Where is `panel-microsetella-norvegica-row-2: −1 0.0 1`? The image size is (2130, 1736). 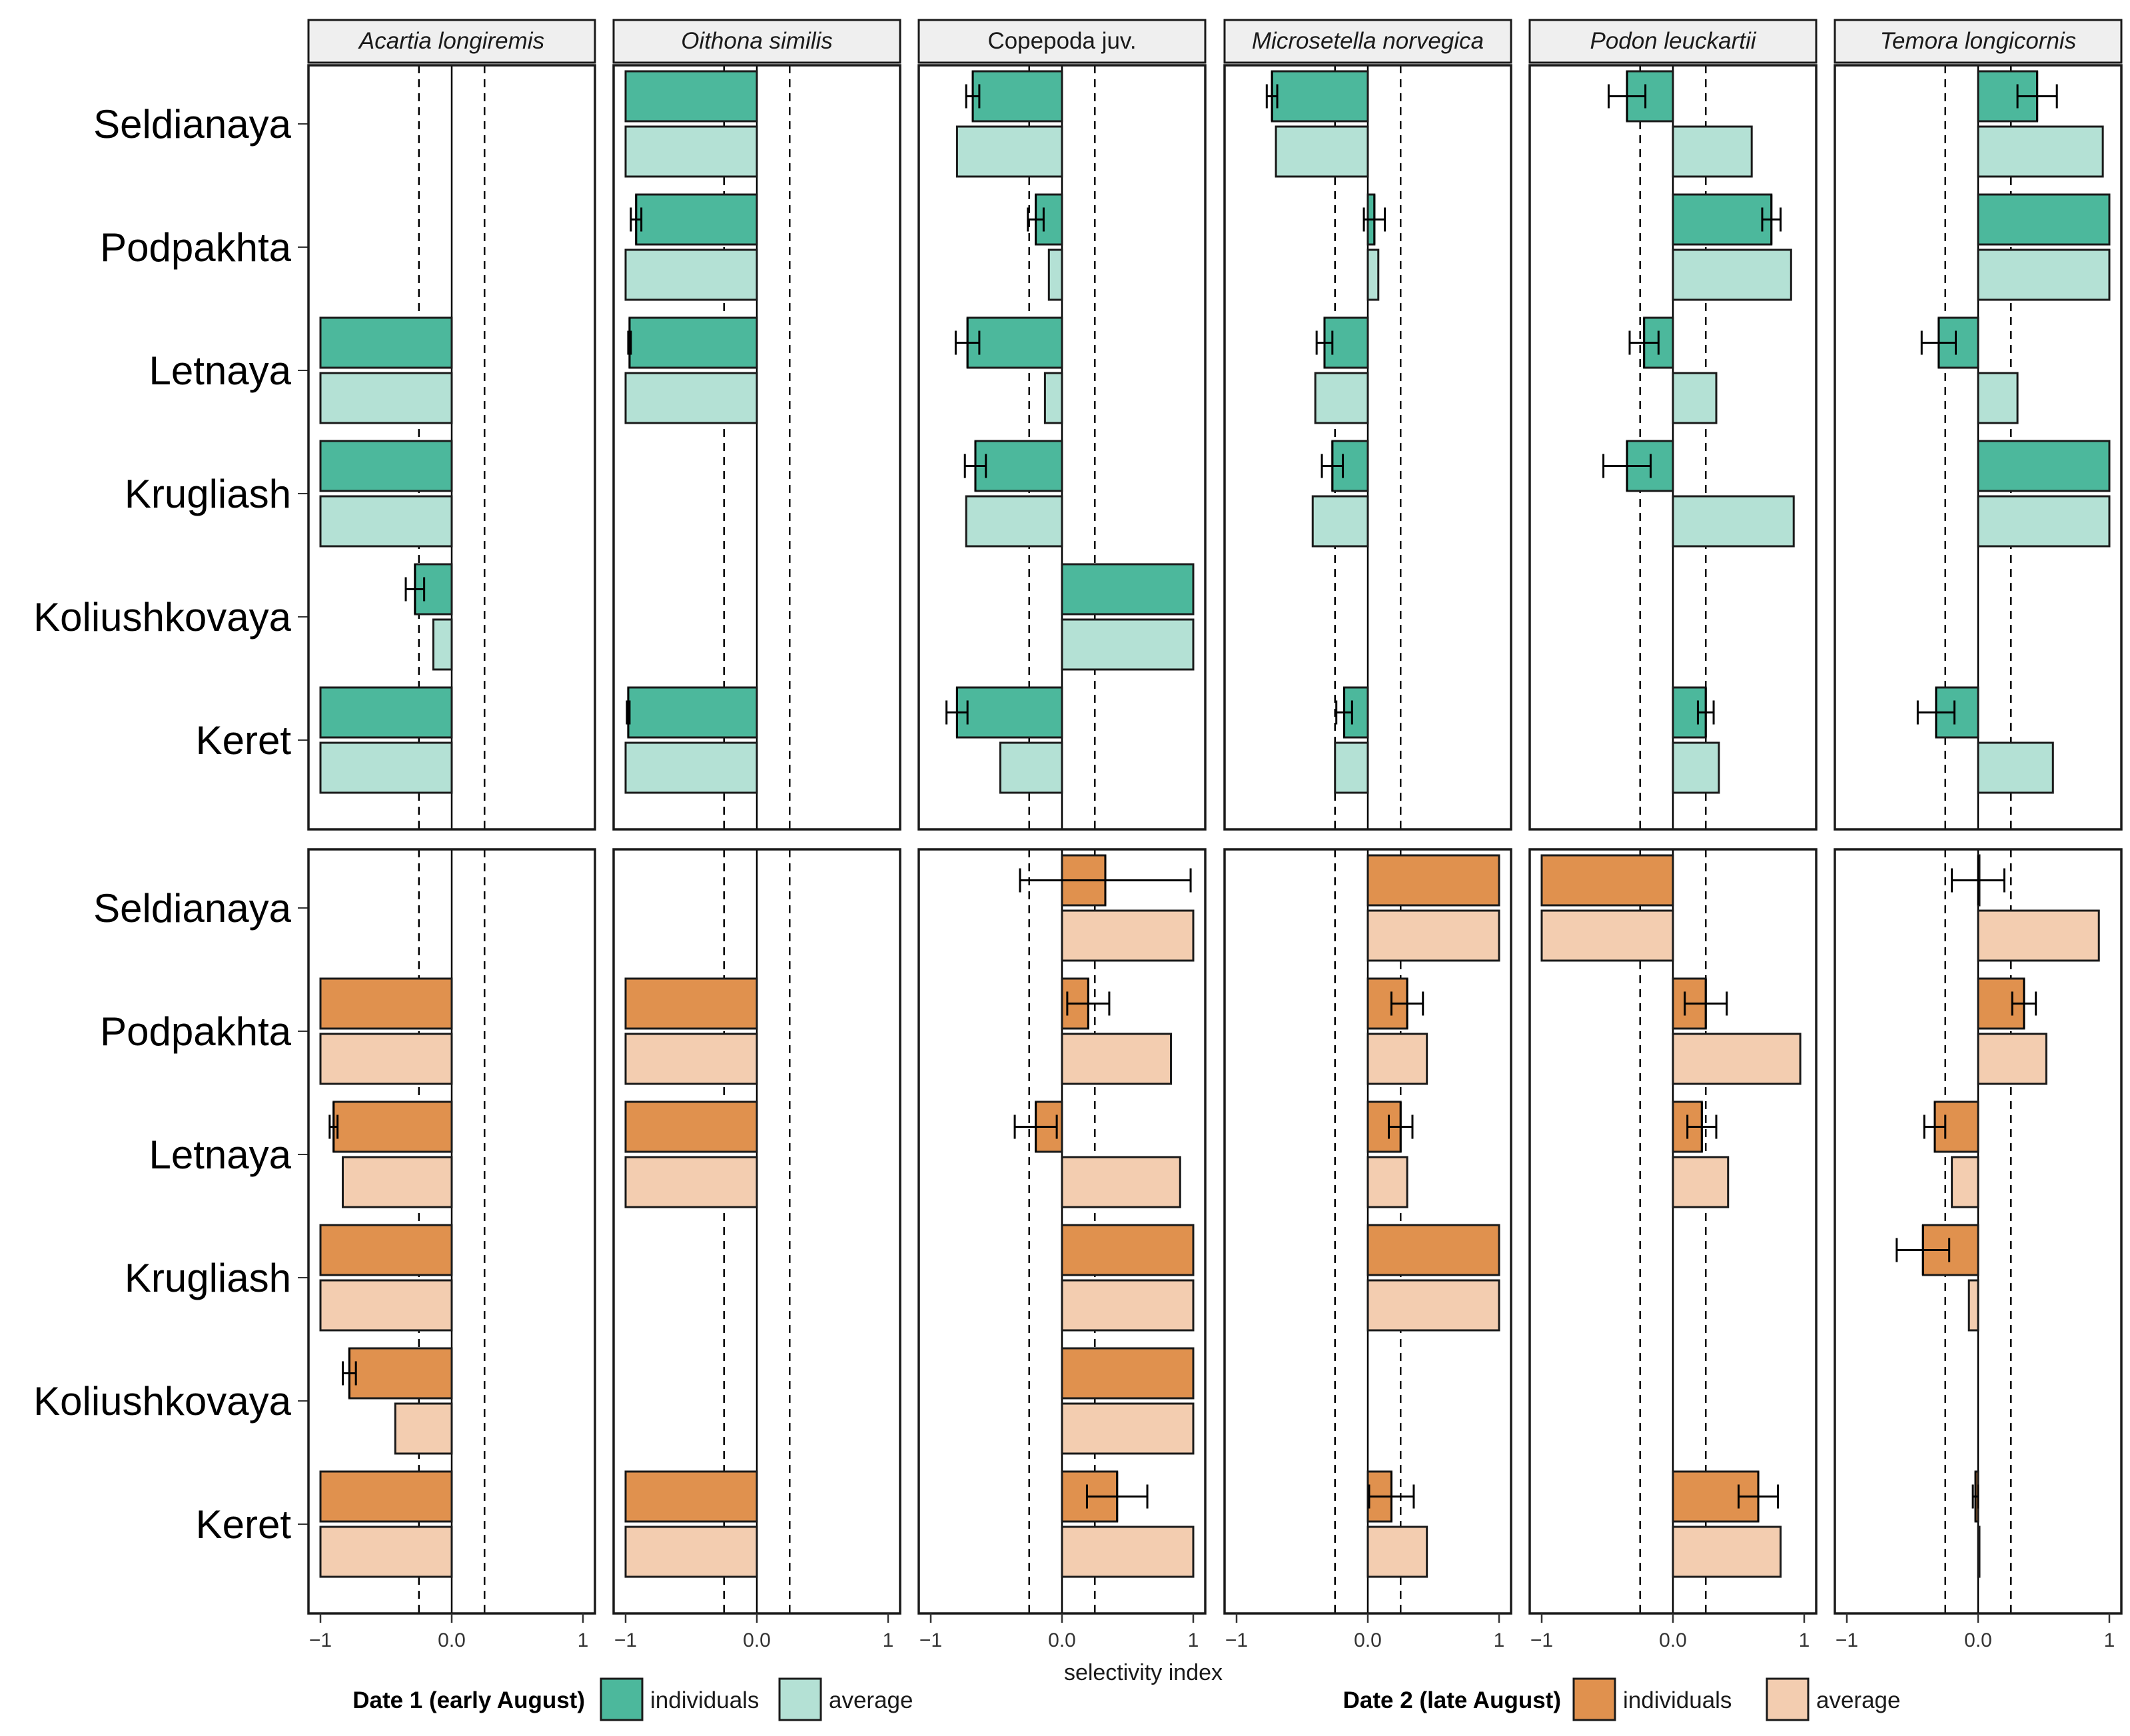 panel-microsetella-norvegica-row-2: −1 0.0 1 is located at coordinates (1367, 1249).